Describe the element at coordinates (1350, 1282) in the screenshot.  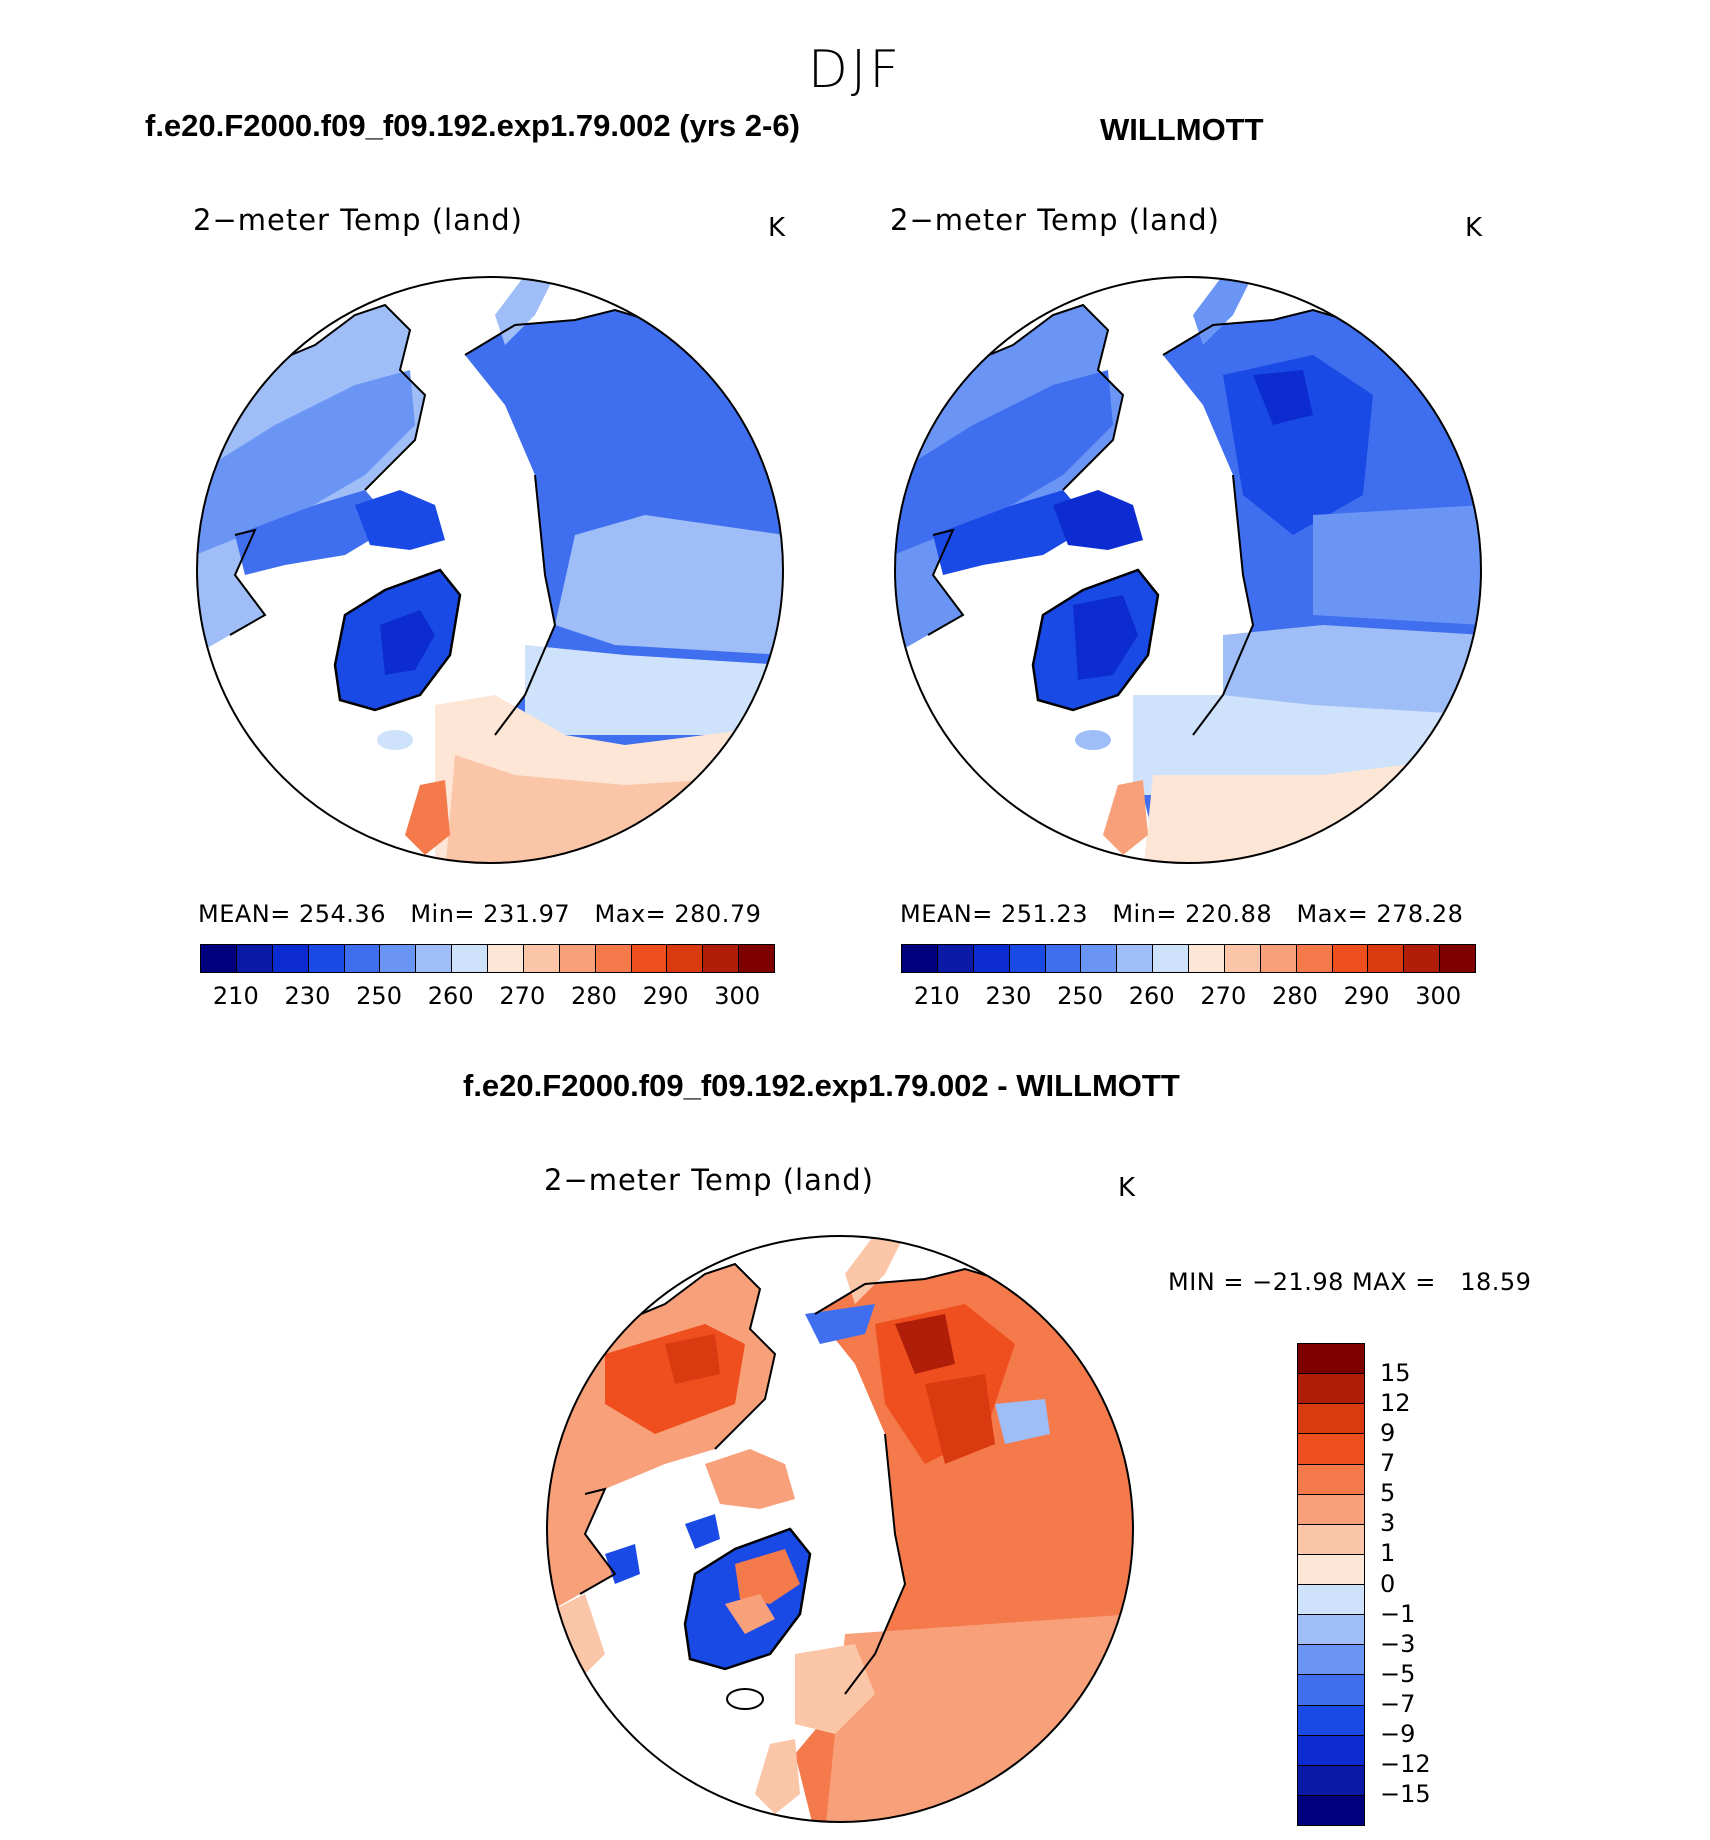
I see `diff-minmax: MIN = −21.98 MAX = 18.59` at that location.